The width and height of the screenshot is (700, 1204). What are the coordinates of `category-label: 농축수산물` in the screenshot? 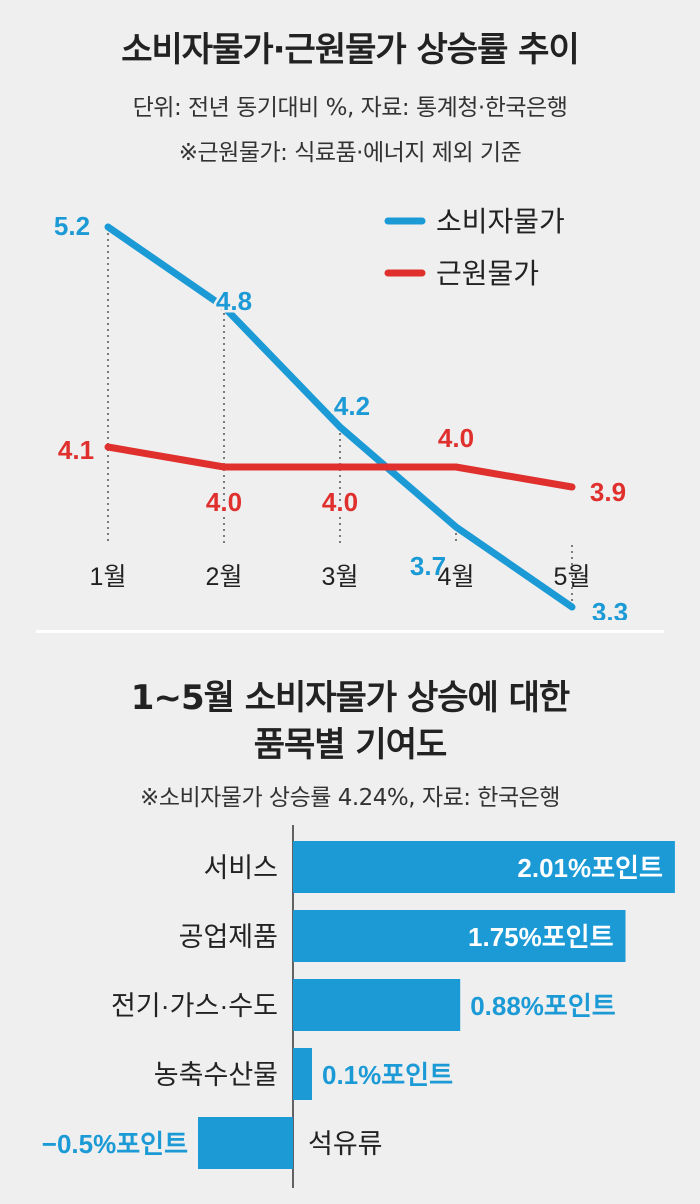 It's located at (216, 1075).